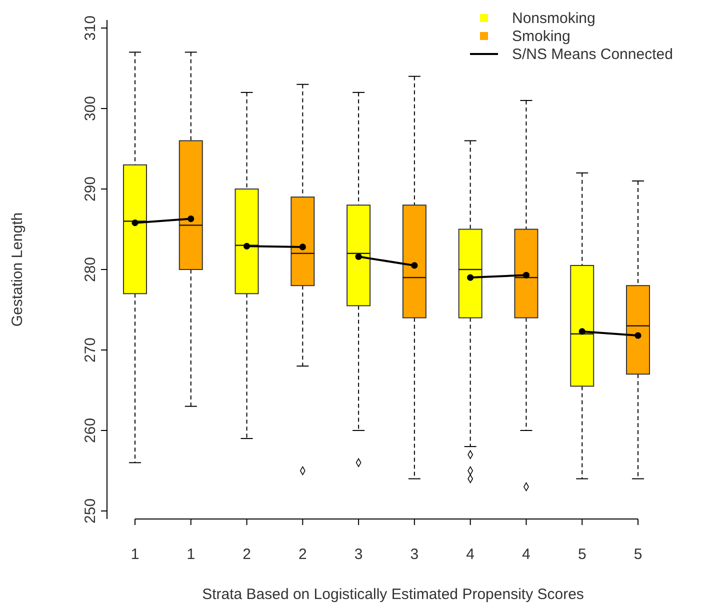 The height and width of the screenshot is (607, 701). I want to click on y-axis-title: Gestation Length, so click(17, 269).